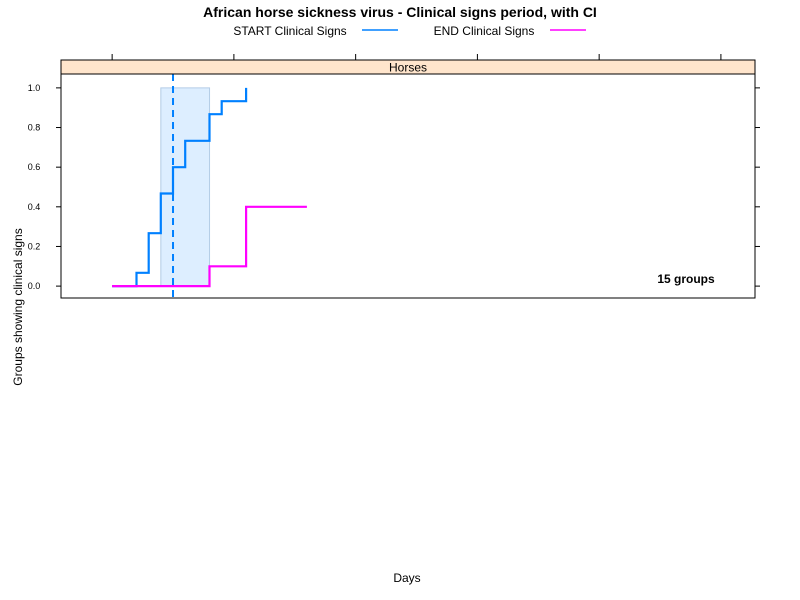 The width and height of the screenshot is (800, 600). I want to click on legend-label-start: START Clinical Signs, so click(289, 31).